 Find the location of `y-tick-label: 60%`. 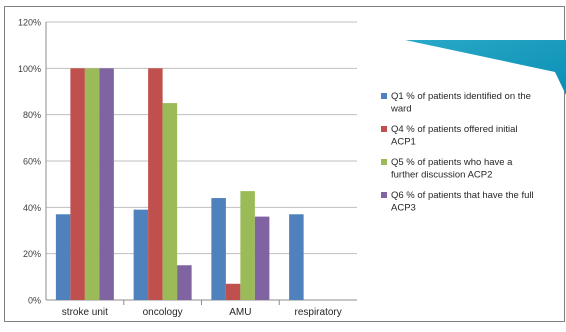

y-tick-label: 60% is located at coordinates (32, 162).